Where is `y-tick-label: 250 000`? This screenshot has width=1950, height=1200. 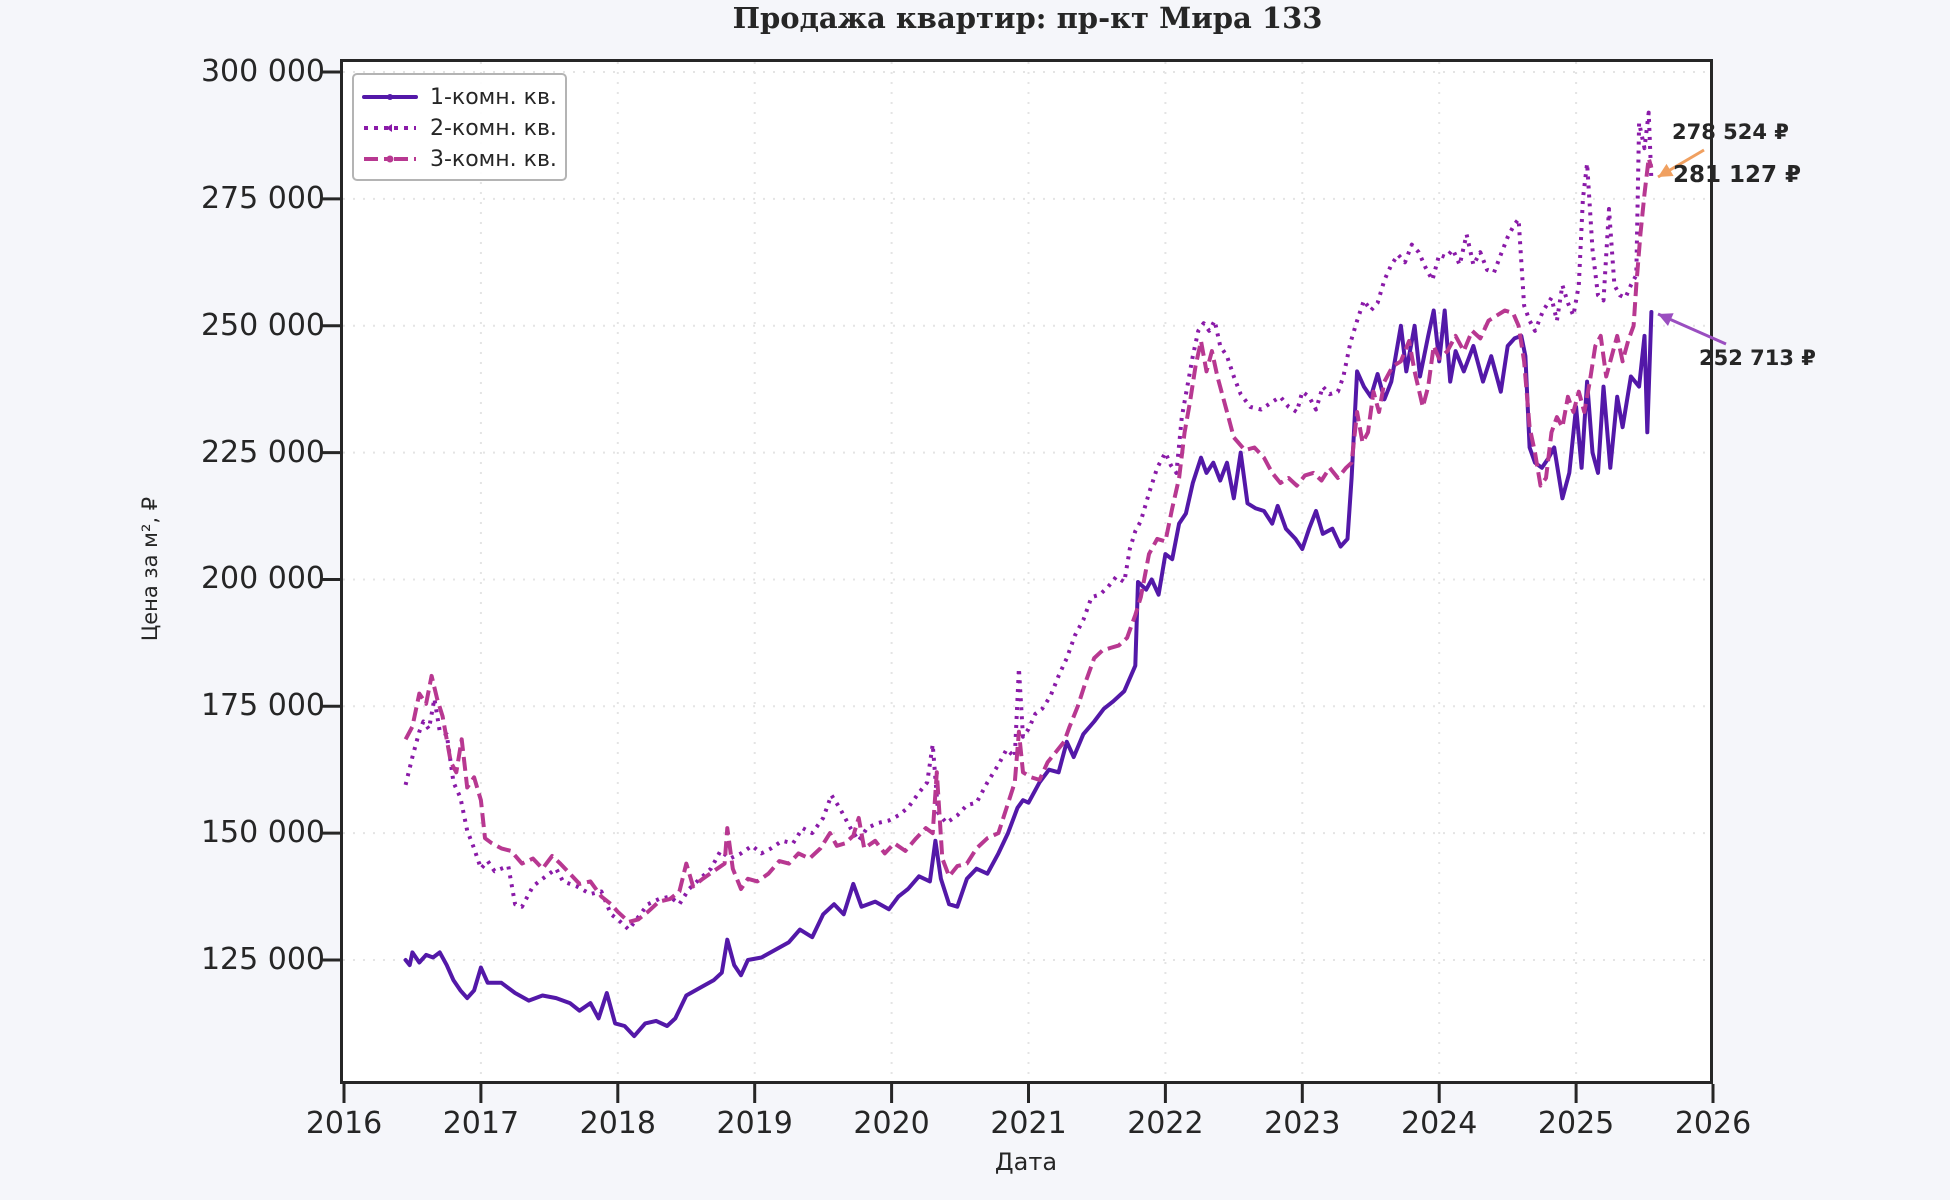
y-tick-label: 250 000 is located at coordinates (262, 325).